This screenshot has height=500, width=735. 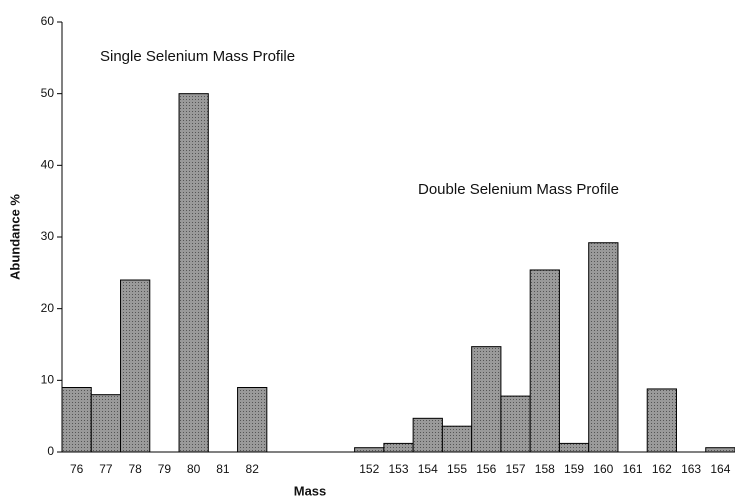 What do you see at coordinates (48, 93) in the screenshot?
I see `y-tick-label: 50` at bounding box center [48, 93].